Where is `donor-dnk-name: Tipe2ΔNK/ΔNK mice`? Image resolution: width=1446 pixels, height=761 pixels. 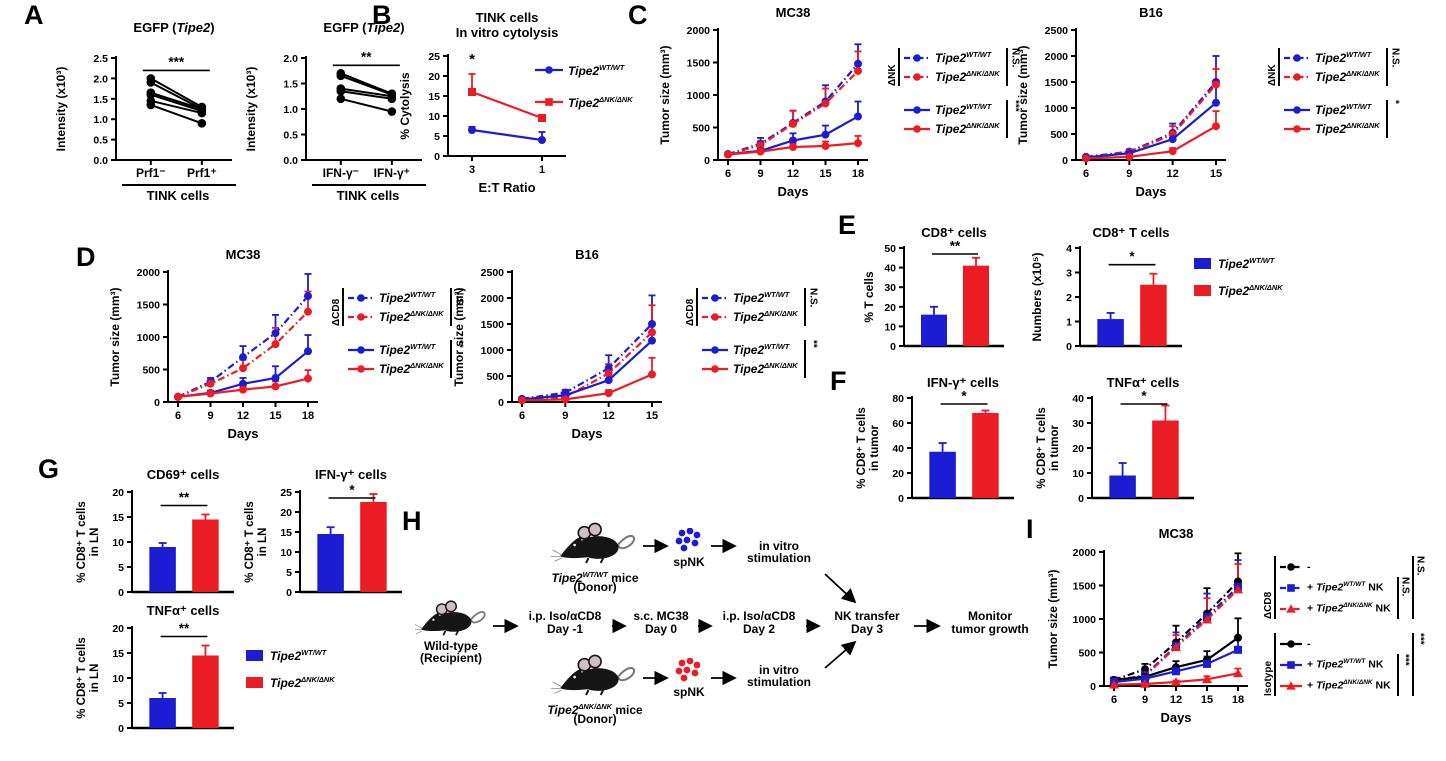
donor-dnk-name: Tipe2ΔNK/ΔNK mice is located at coordinates (595, 709).